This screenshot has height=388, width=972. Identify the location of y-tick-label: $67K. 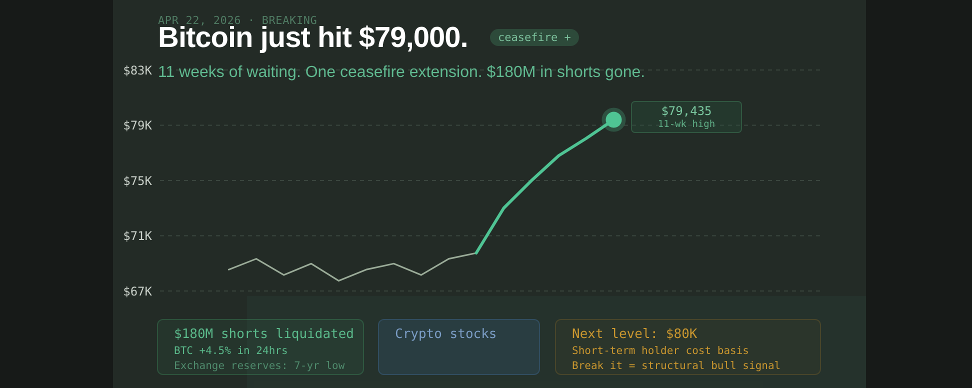
(138, 291).